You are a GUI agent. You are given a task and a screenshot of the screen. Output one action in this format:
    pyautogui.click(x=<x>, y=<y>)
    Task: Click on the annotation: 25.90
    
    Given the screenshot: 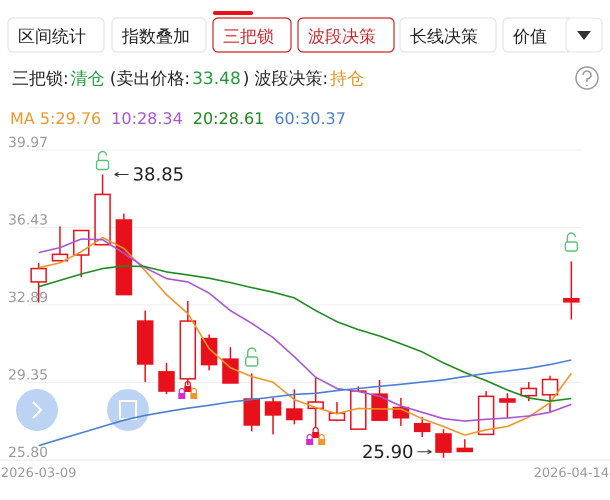 What is the action you would take?
    pyautogui.click(x=388, y=452)
    